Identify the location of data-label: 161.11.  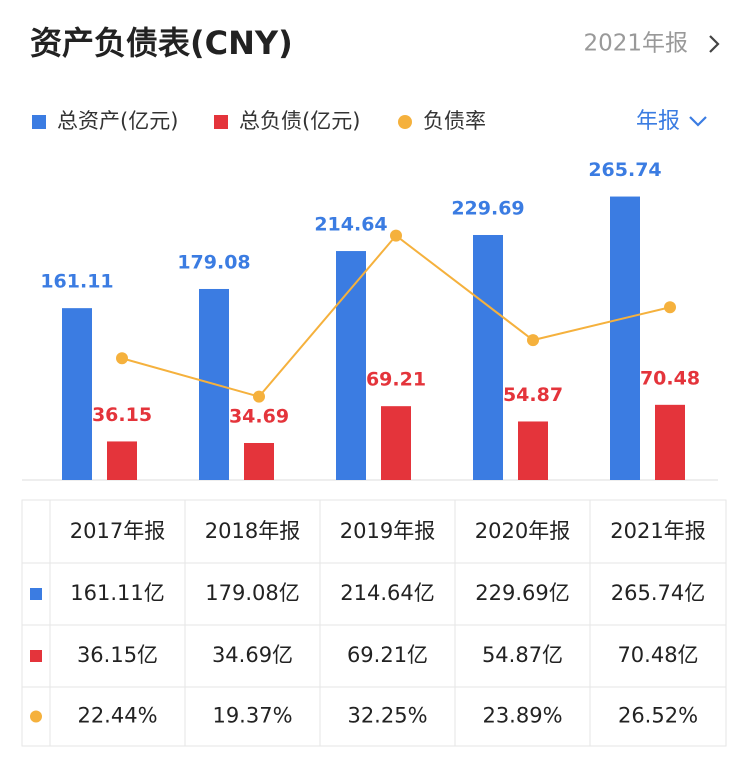
(76, 282).